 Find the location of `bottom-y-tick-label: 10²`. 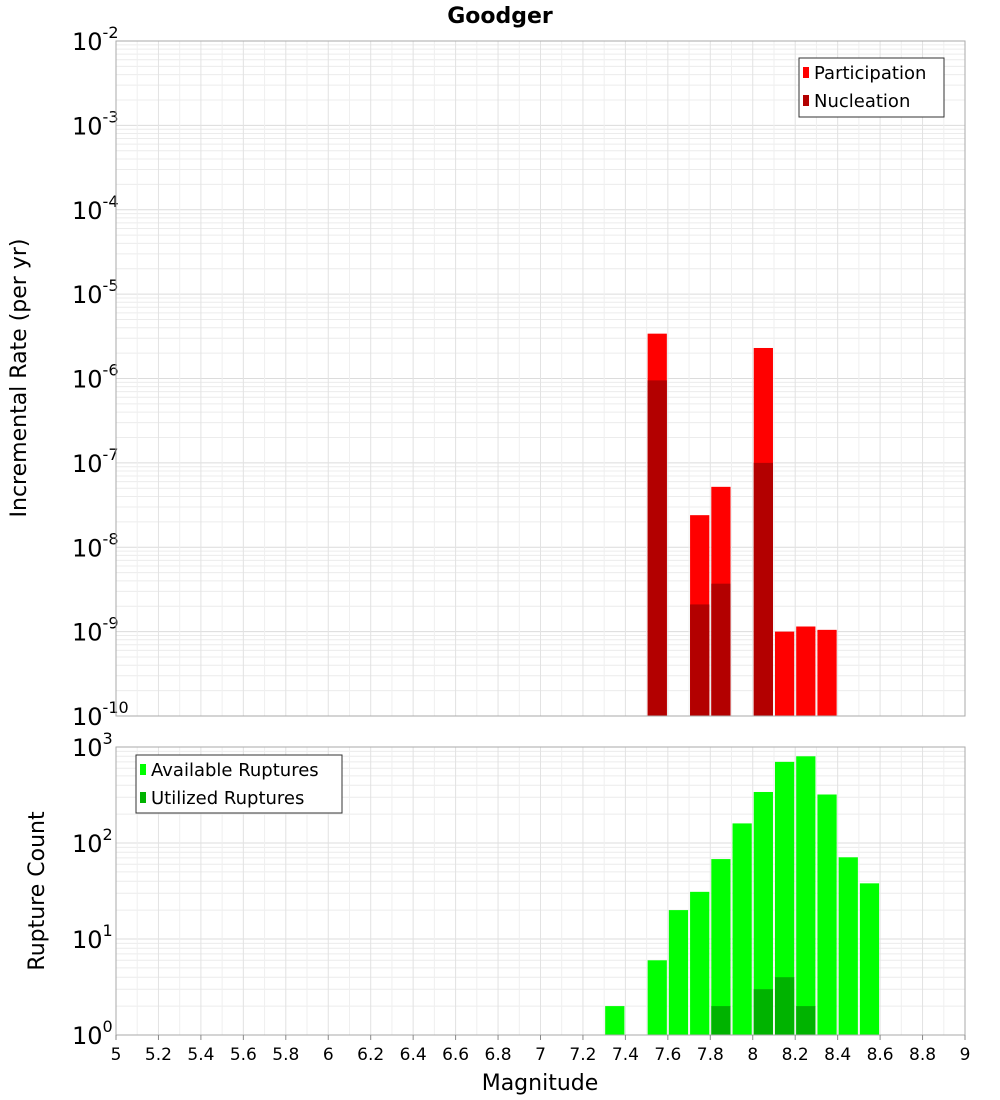

bottom-y-tick-label: 10² is located at coordinates (92, 841).